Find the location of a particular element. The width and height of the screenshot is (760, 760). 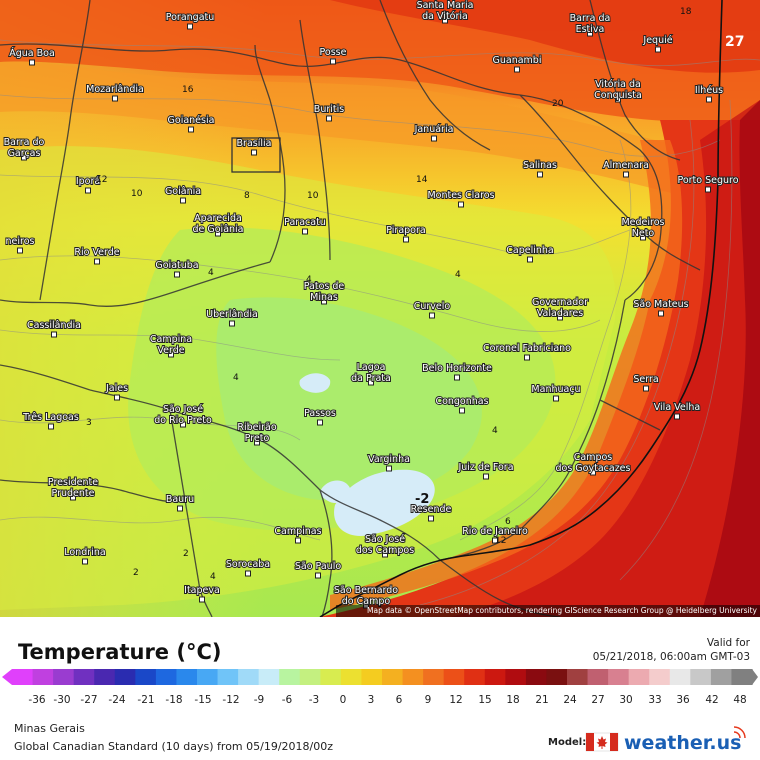

city-label: Preto is located at coordinates (257, 438).